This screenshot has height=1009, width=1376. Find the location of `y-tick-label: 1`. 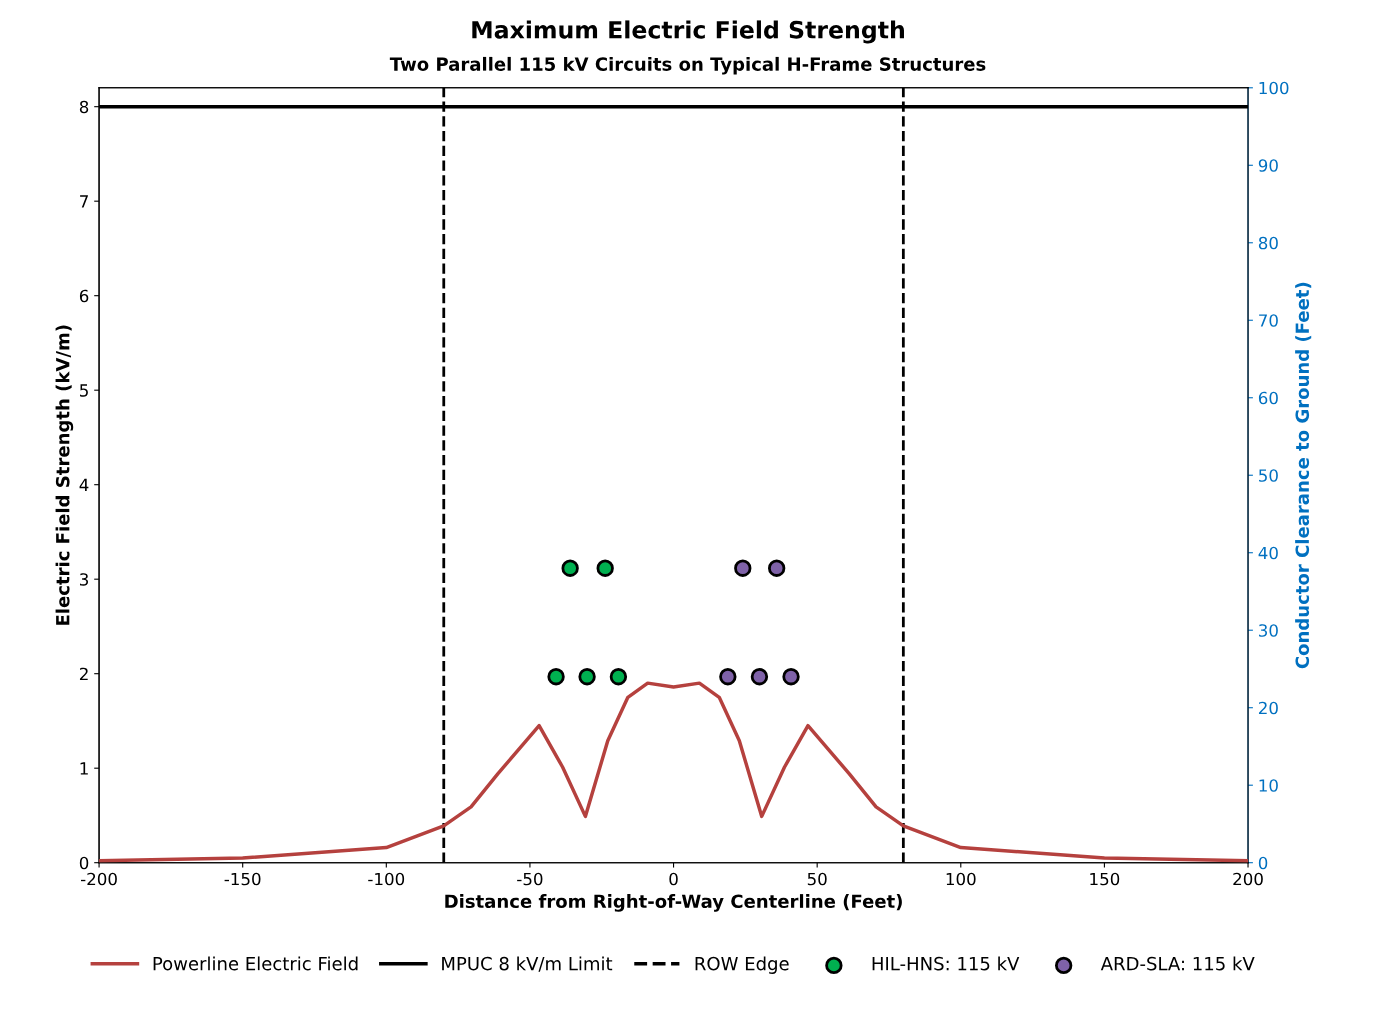

y-tick-label: 1 is located at coordinates (84, 768).